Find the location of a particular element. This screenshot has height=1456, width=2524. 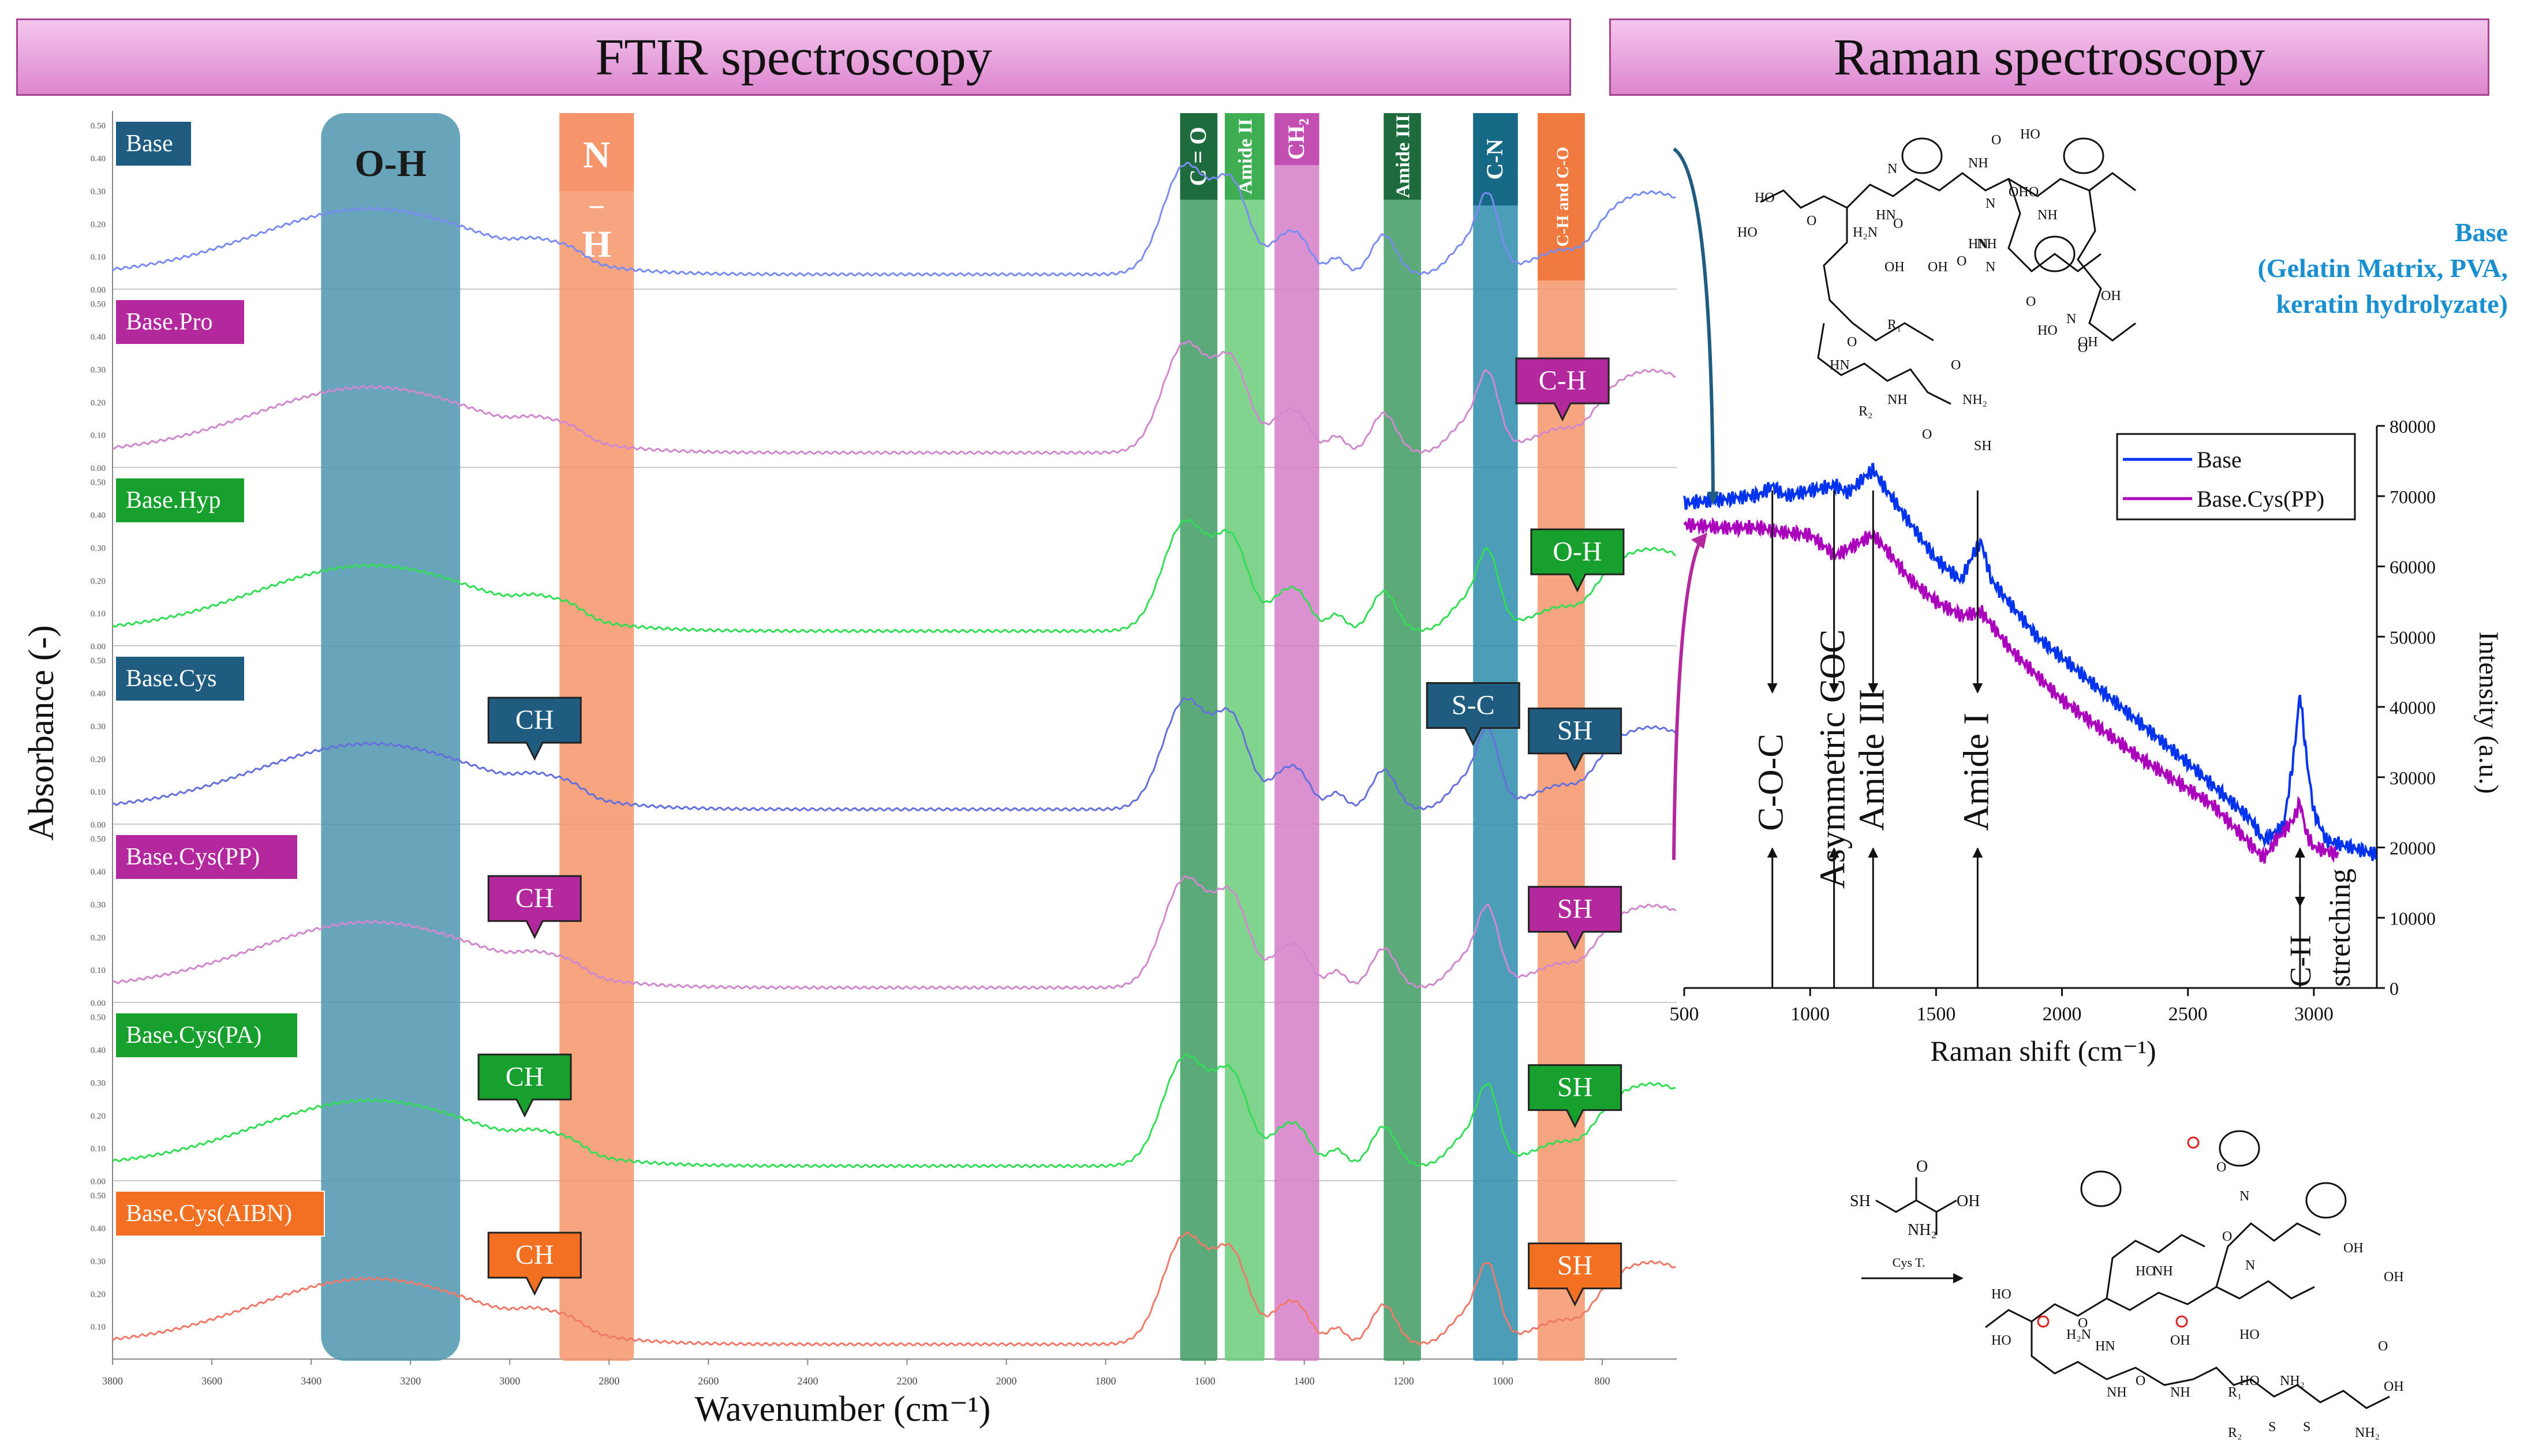

raman-annotation-label: stretching is located at coordinates (2340, 928).